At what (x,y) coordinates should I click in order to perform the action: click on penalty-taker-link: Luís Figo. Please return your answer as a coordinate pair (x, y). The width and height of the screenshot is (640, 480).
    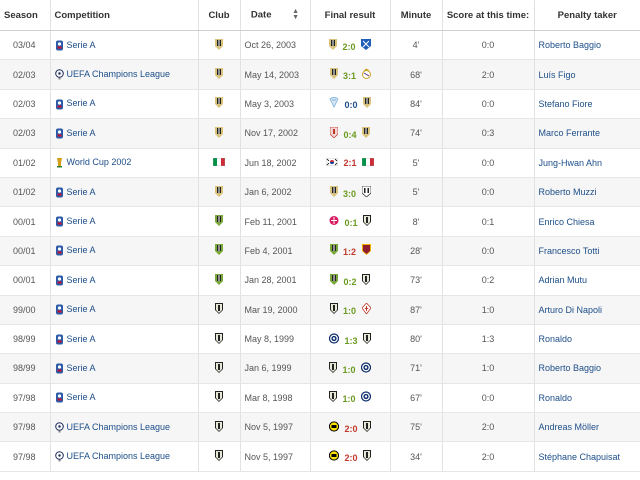
    Looking at the image, I should click on (557, 74).